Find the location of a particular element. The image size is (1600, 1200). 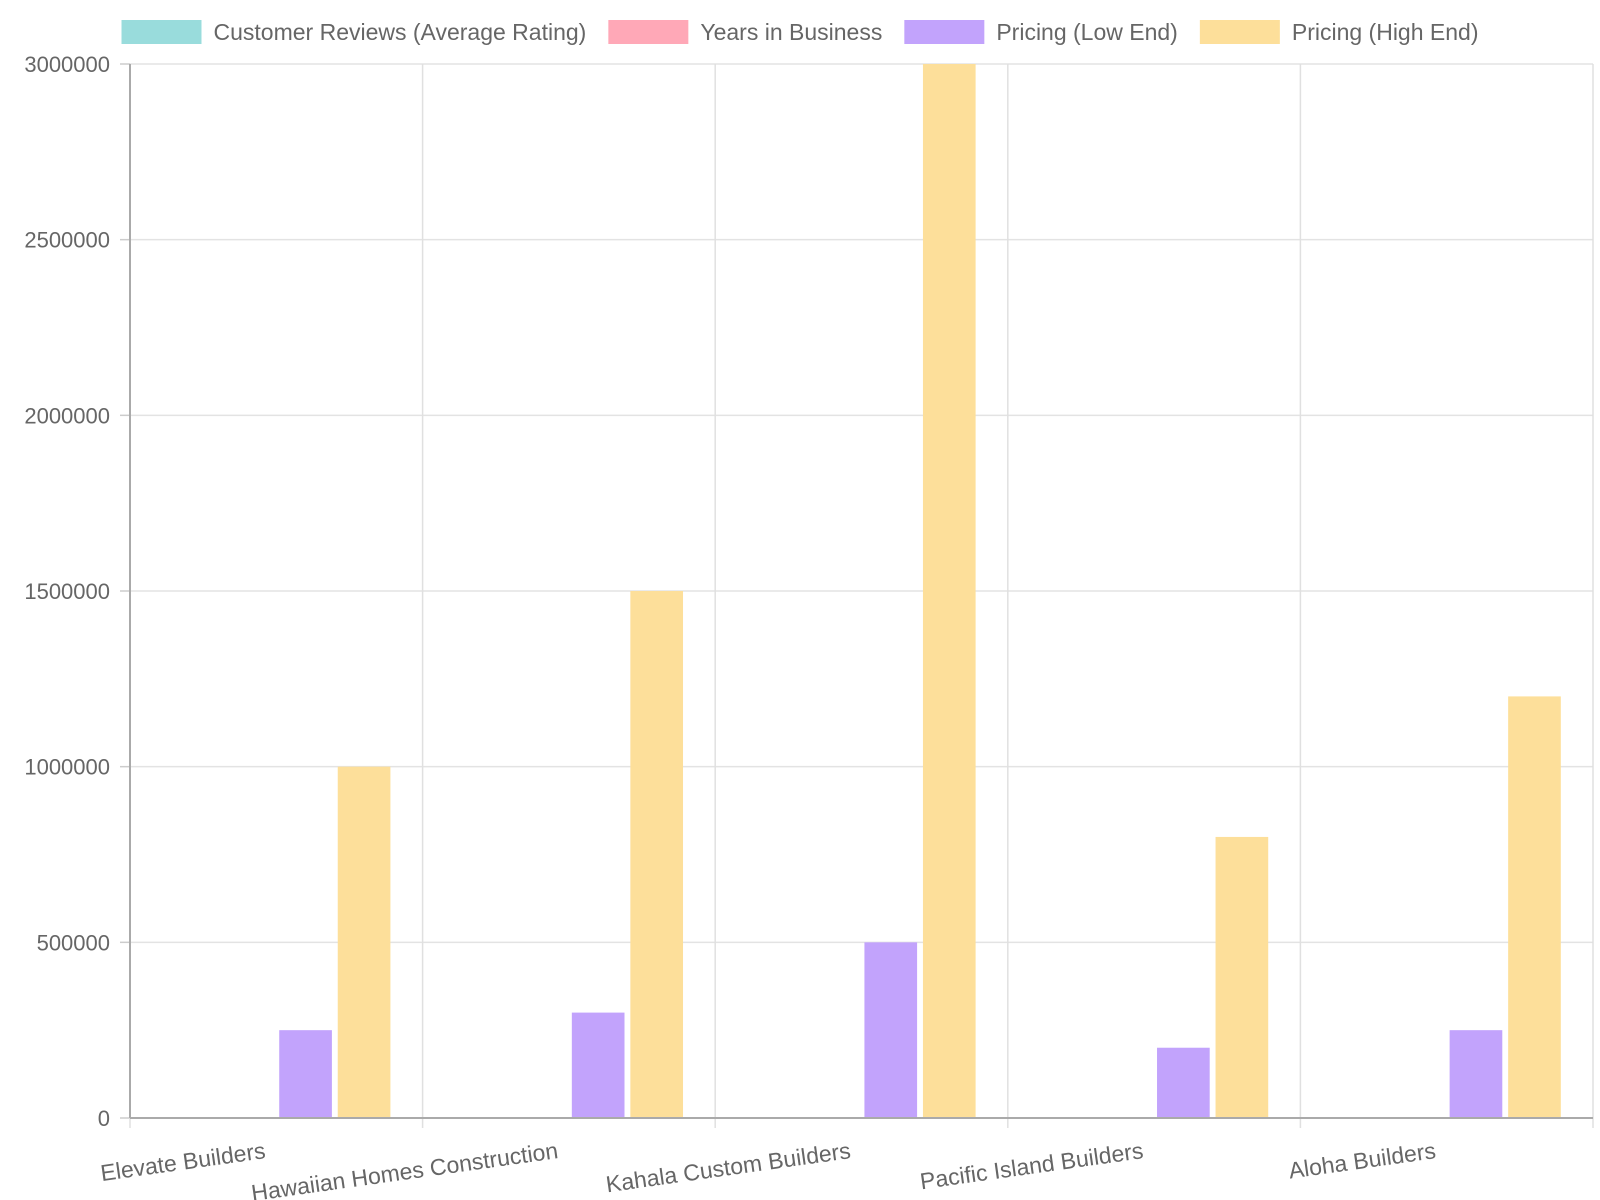

bar-pricing-high-end-hawaiian-homes-construction is located at coordinates (657, 854).